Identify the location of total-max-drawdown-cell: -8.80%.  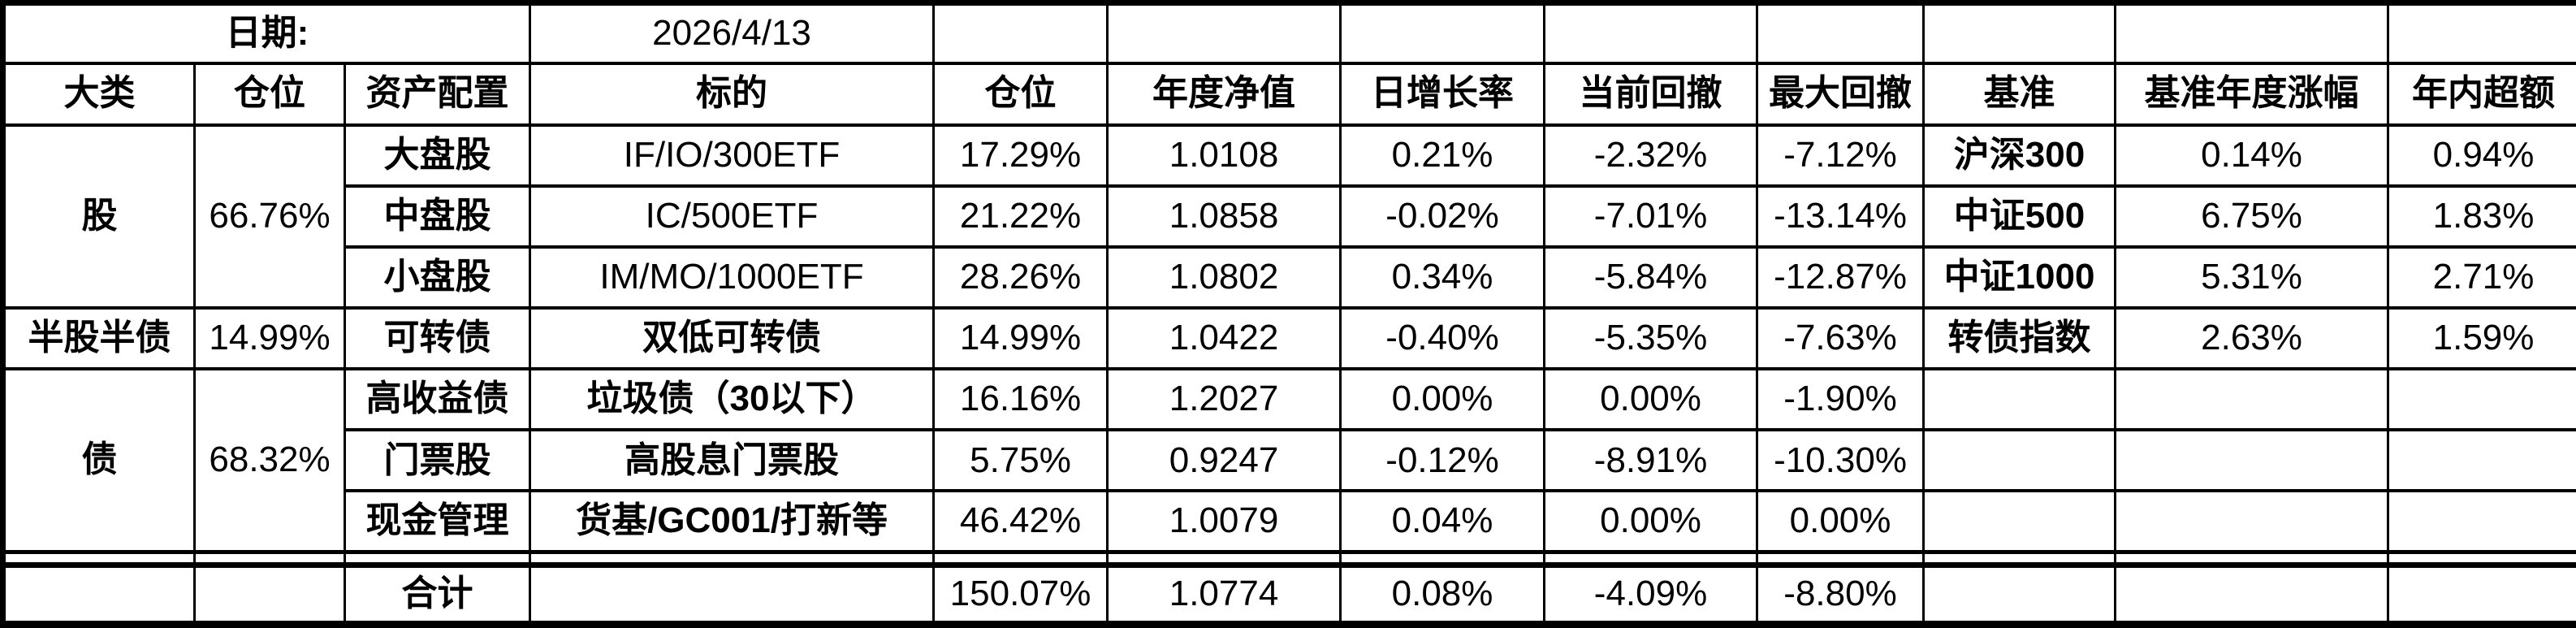
(1841, 596).